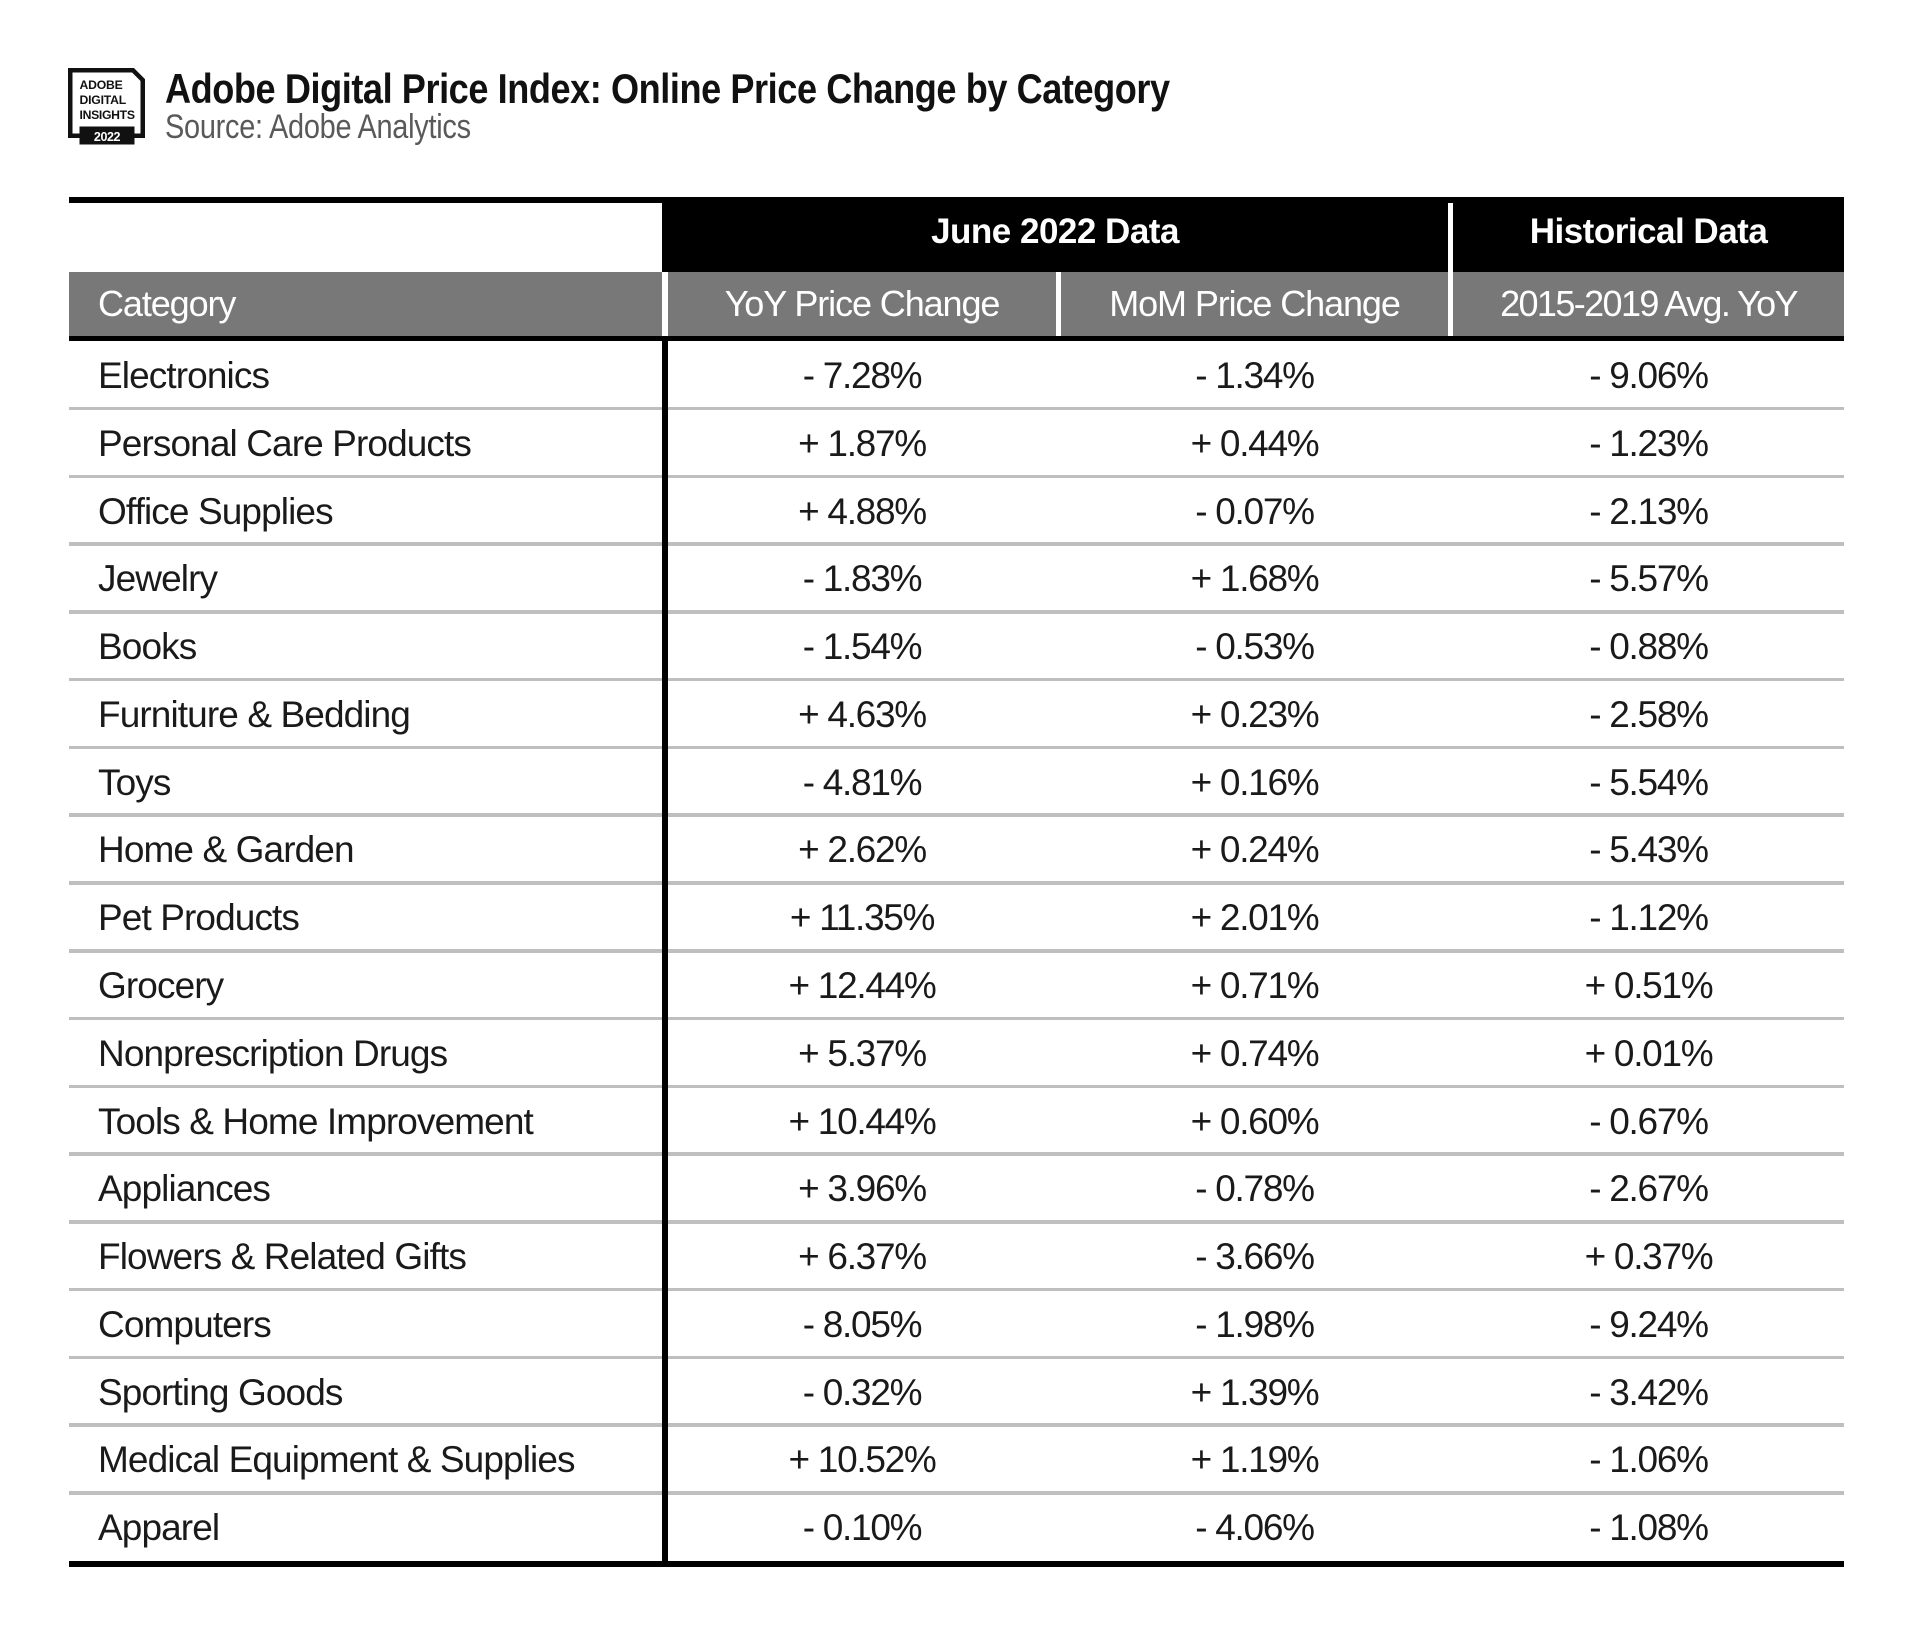  Describe the element at coordinates (107, 137) in the screenshot. I see `svg-text: 2022` at that location.